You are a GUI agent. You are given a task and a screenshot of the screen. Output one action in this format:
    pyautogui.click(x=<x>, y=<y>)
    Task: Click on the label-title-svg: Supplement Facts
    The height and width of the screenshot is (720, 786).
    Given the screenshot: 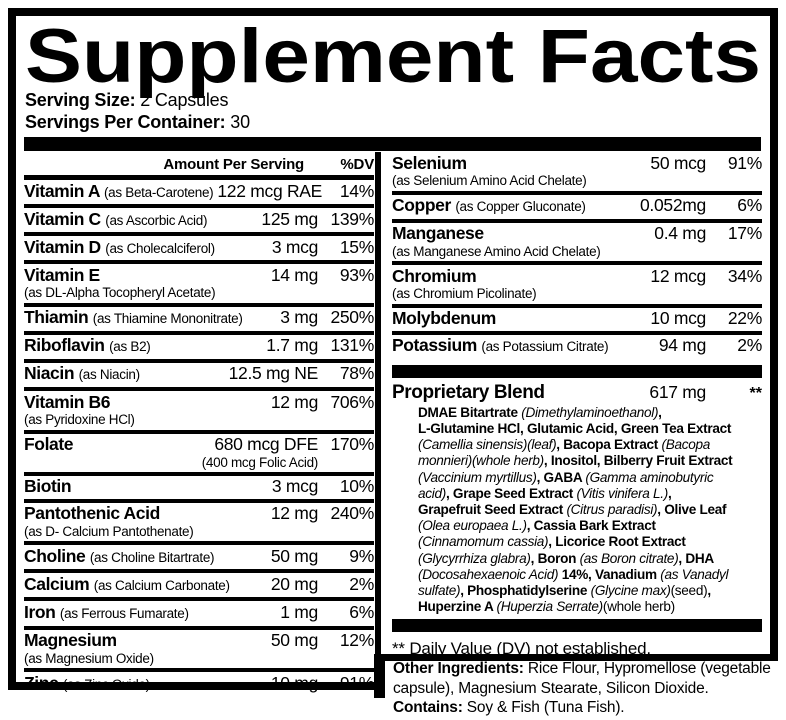 What is the action you would take?
    pyautogui.click(x=393, y=58)
    